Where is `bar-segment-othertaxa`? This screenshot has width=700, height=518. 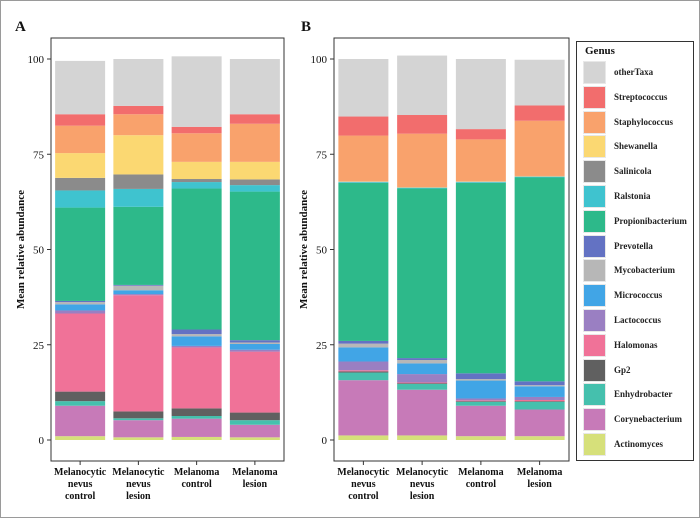
bar-segment-othertaxa is located at coordinates (80, 87).